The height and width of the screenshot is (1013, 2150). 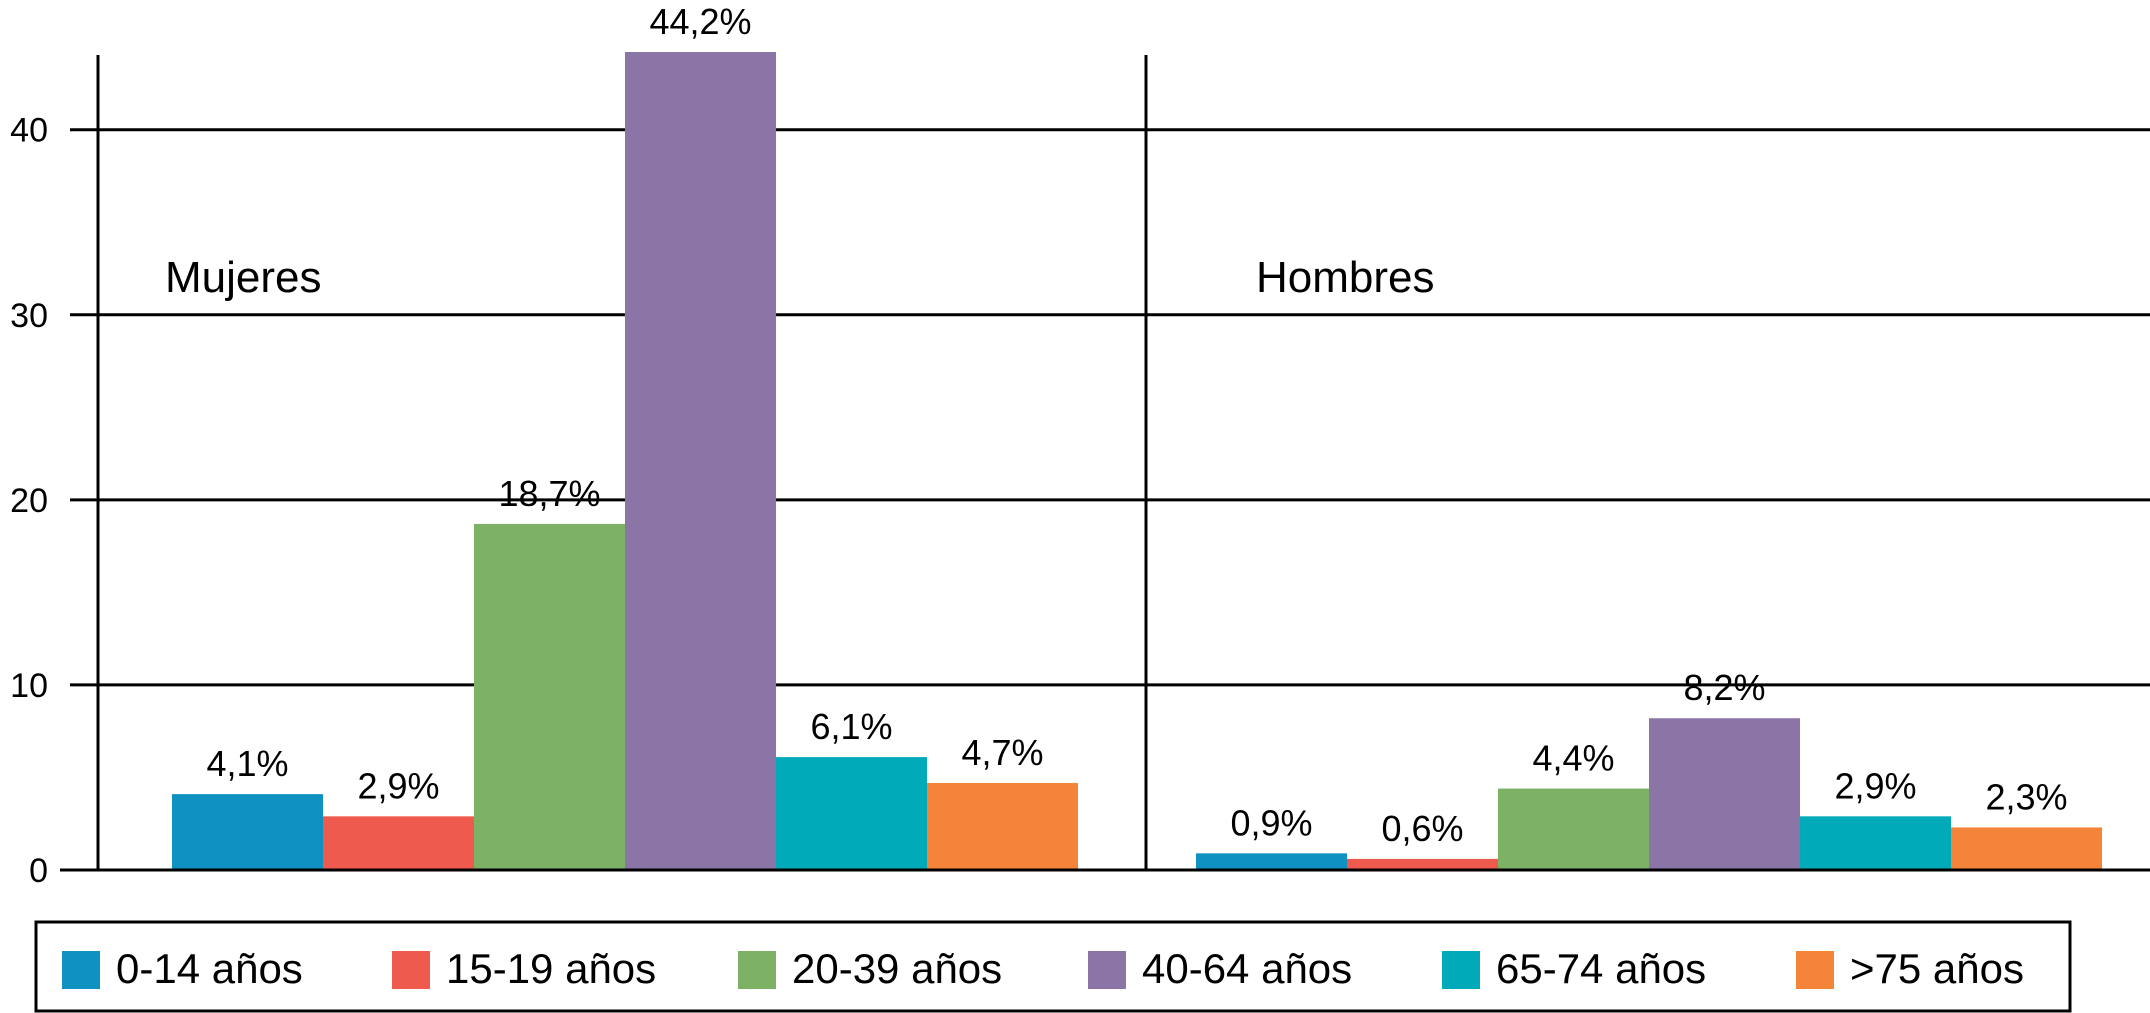 I want to click on legend-label: 20-39 años, so click(x=897, y=968).